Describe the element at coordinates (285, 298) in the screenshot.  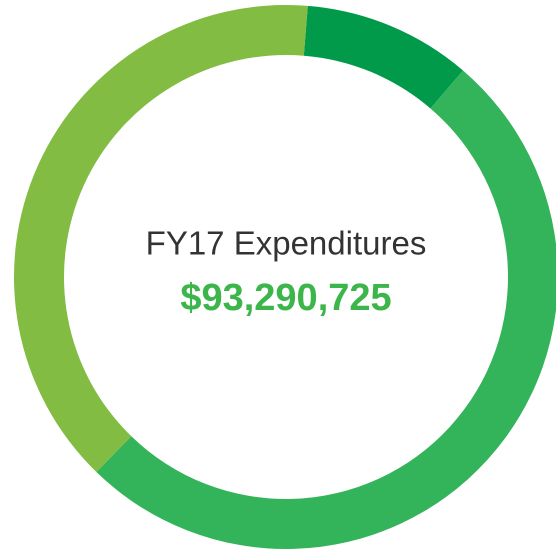
I see `center-value: $93,290,725` at that location.